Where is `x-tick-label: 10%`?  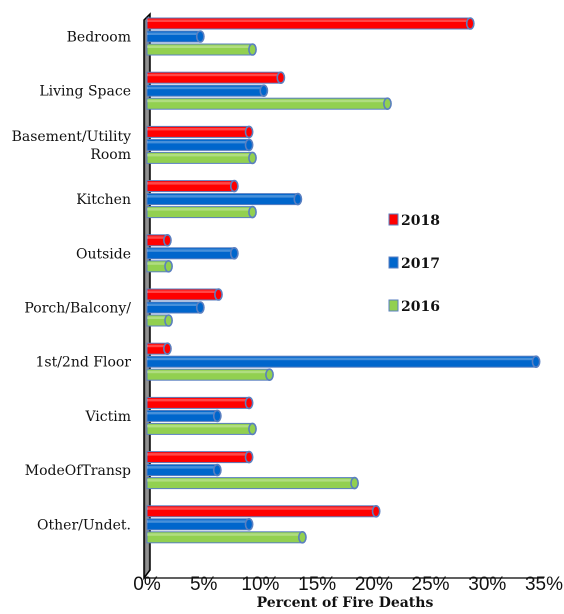
x-tick-label: 10% is located at coordinates (260, 584).